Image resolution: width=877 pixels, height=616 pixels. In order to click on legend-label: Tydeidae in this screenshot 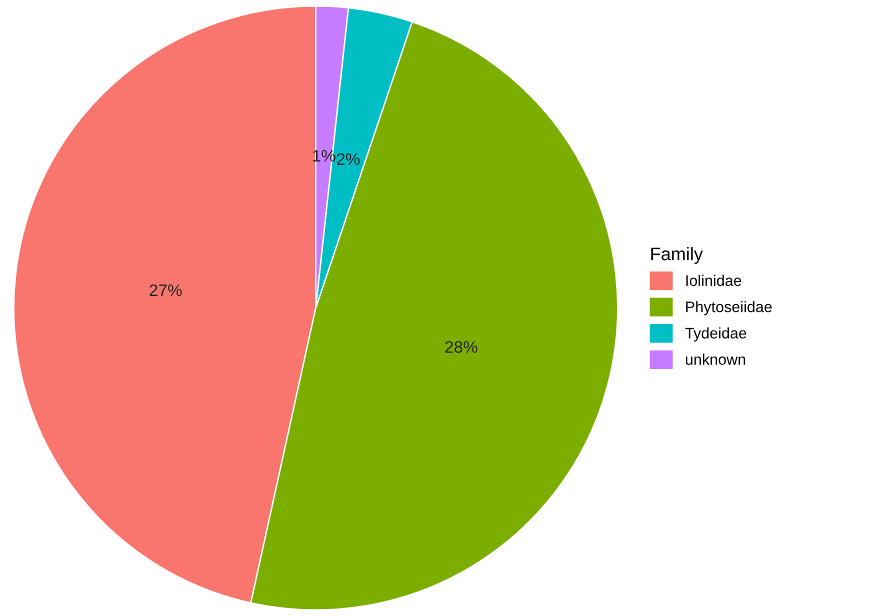, I will do `click(715, 334)`.